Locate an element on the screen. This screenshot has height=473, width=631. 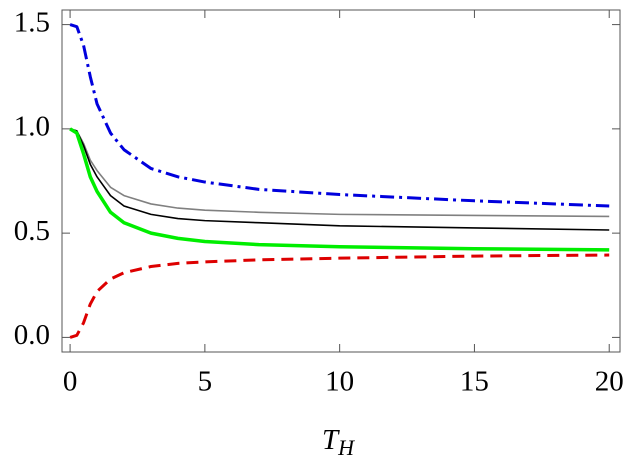
y-tick-label: 0.0 is located at coordinates (32, 335).